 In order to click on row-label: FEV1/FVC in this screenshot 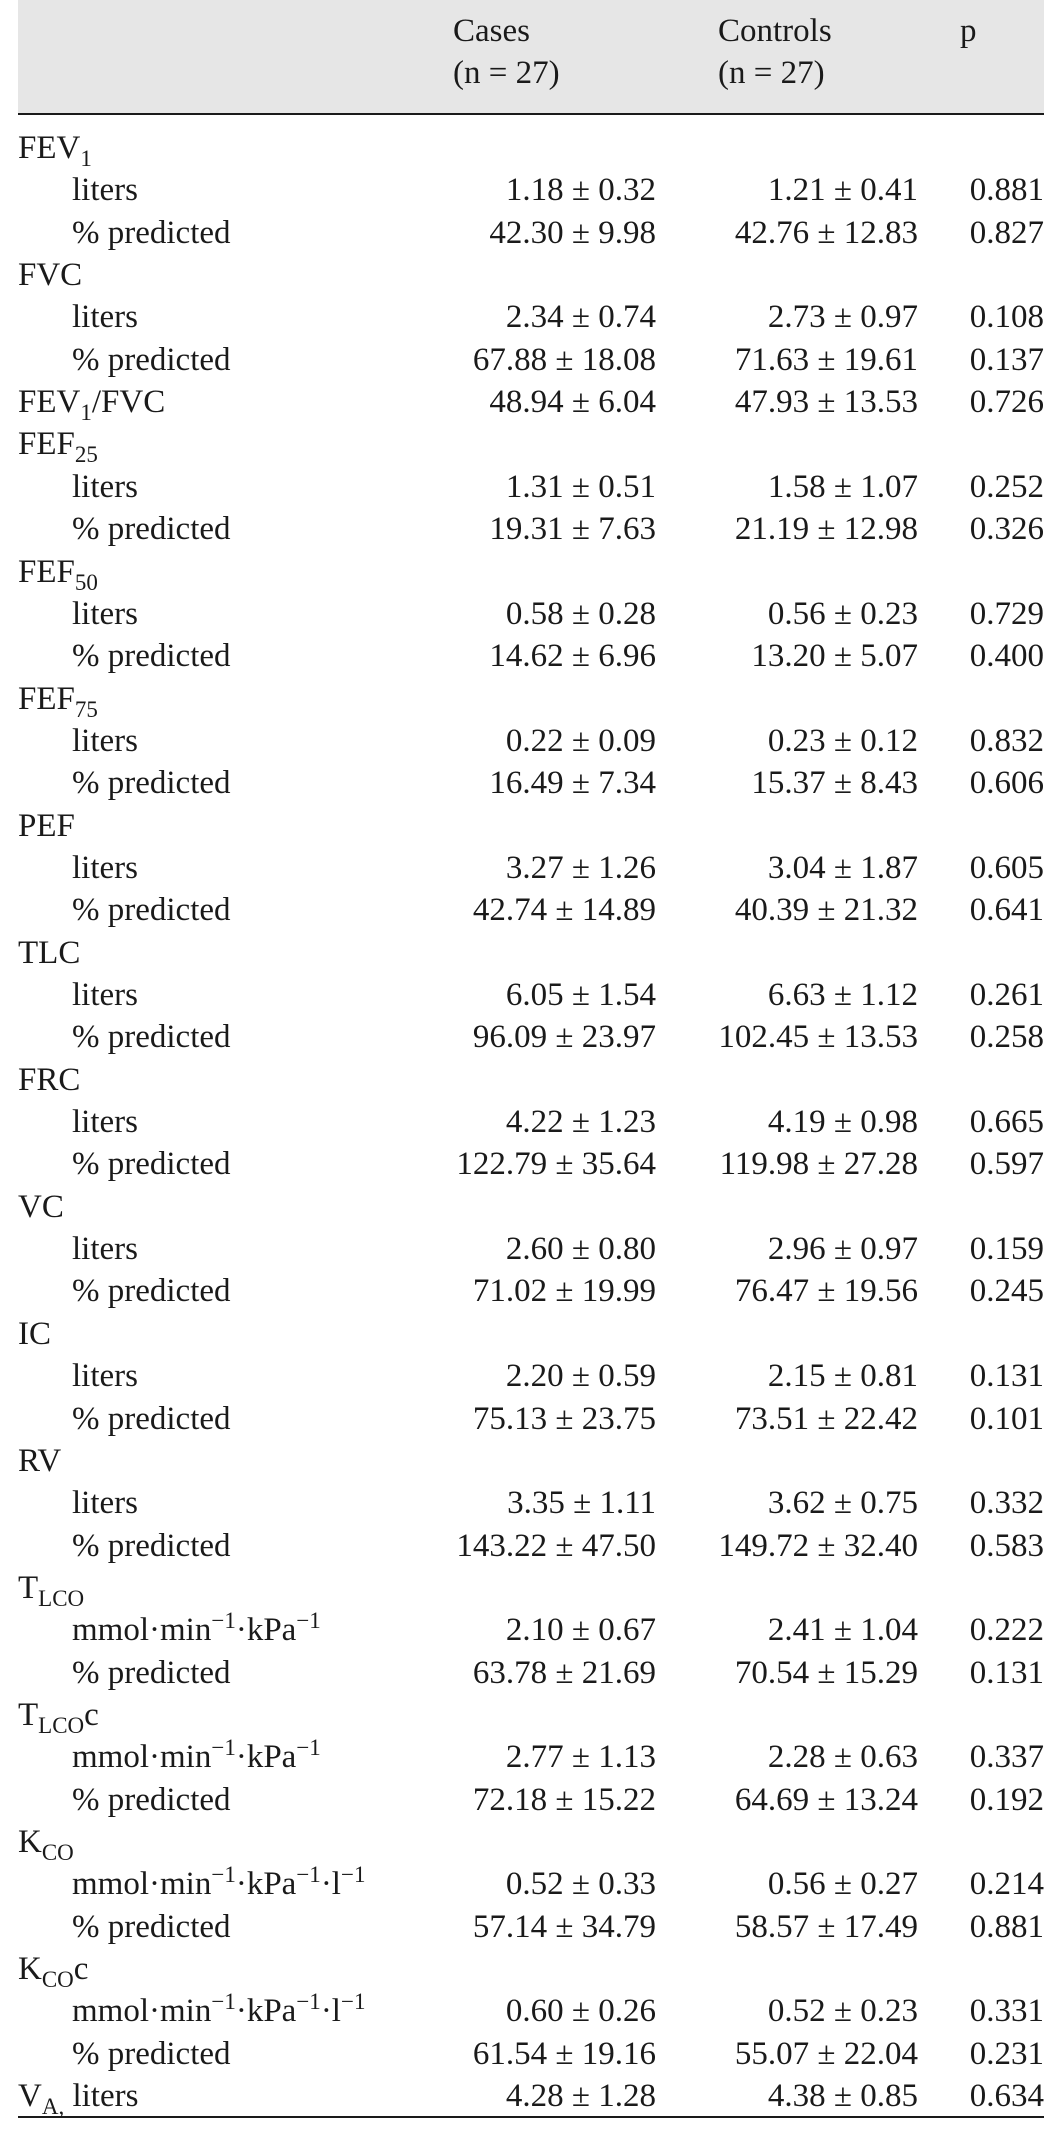, I will do `click(92, 405)`.